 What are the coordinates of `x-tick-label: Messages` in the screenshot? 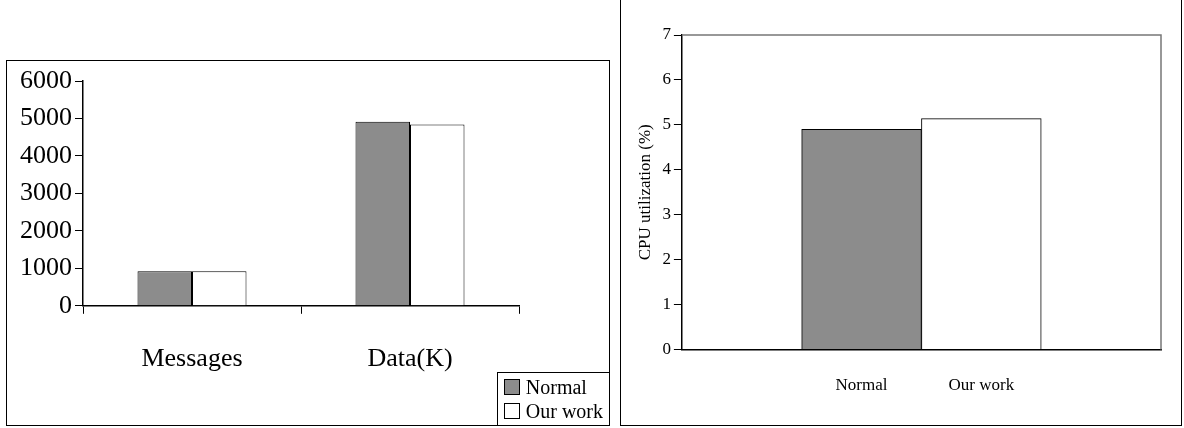 It's located at (192, 358).